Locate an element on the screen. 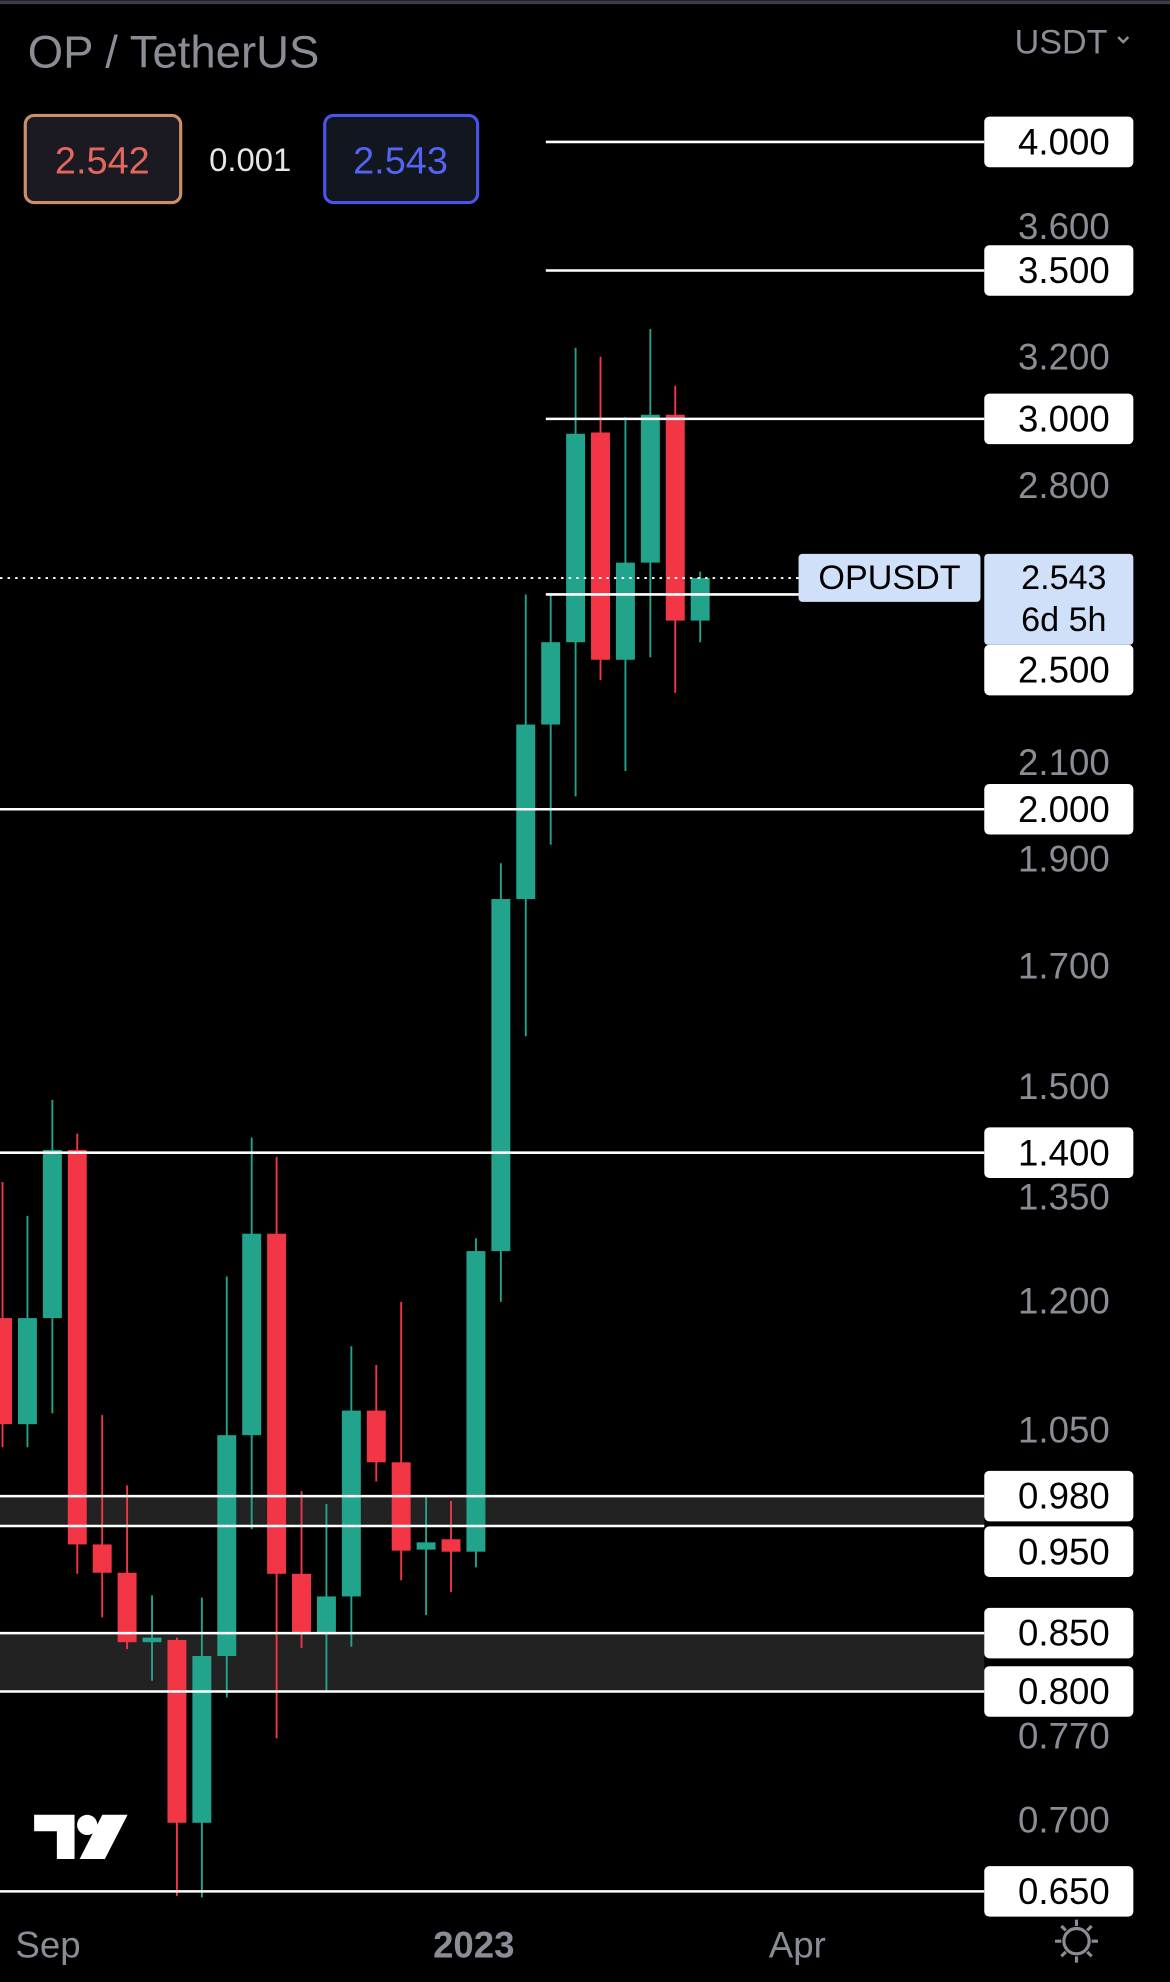 The height and width of the screenshot is (1982, 1170). price-tag-countdown: 6d 5h is located at coordinates (1063, 620).